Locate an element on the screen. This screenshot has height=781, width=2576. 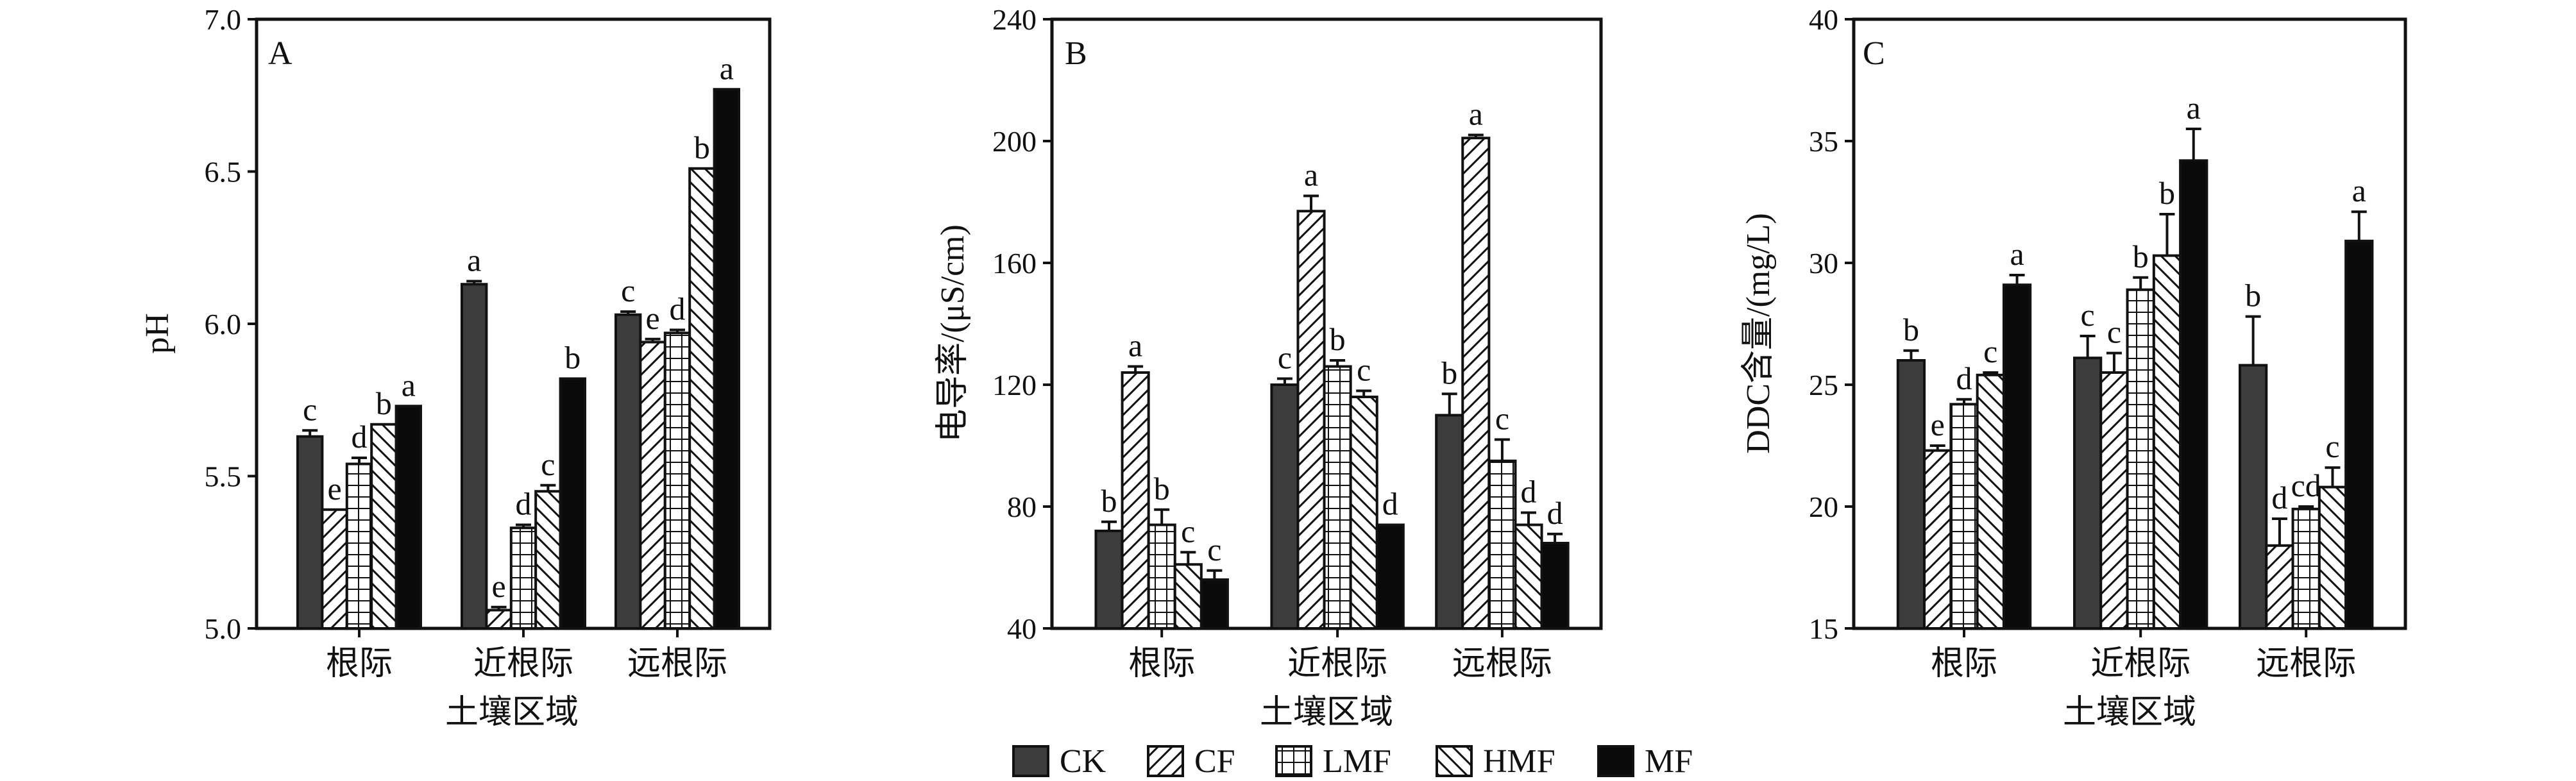
y-axis-label-c: DDC含量/(mg/L) is located at coordinates (1758, 334).